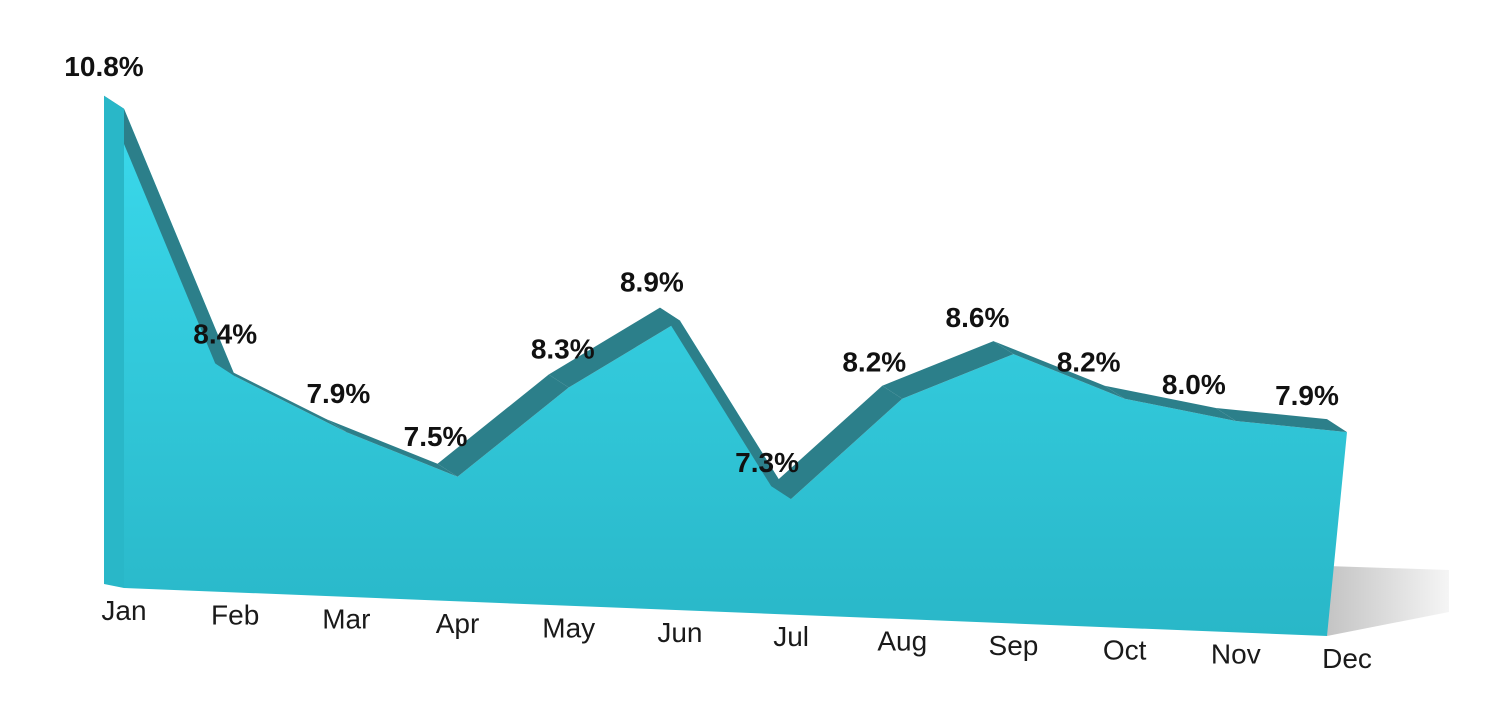 The height and width of the screenshot is (714, 1500). Describe the element at coordinates (458, 623) in the screenshot. I see `category-label-apr: Apr` at that location.